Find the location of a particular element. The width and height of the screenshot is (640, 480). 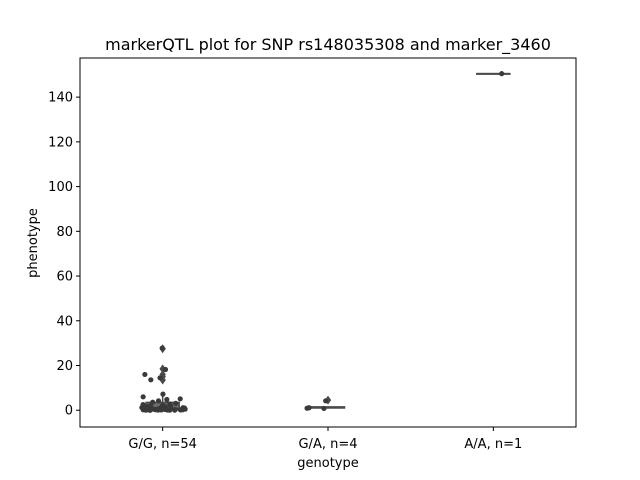

y-tick-label: 140 is located at coordinates (60, 98).